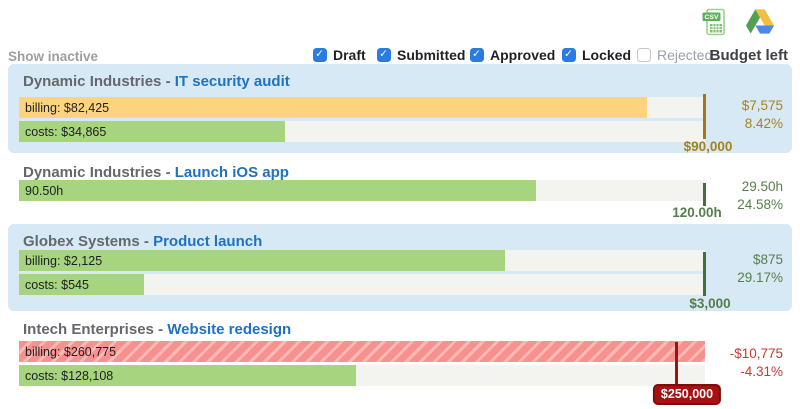 This screenshot has width=800, height=409. I want to click on filter-label: Draft, so click(349, 55).